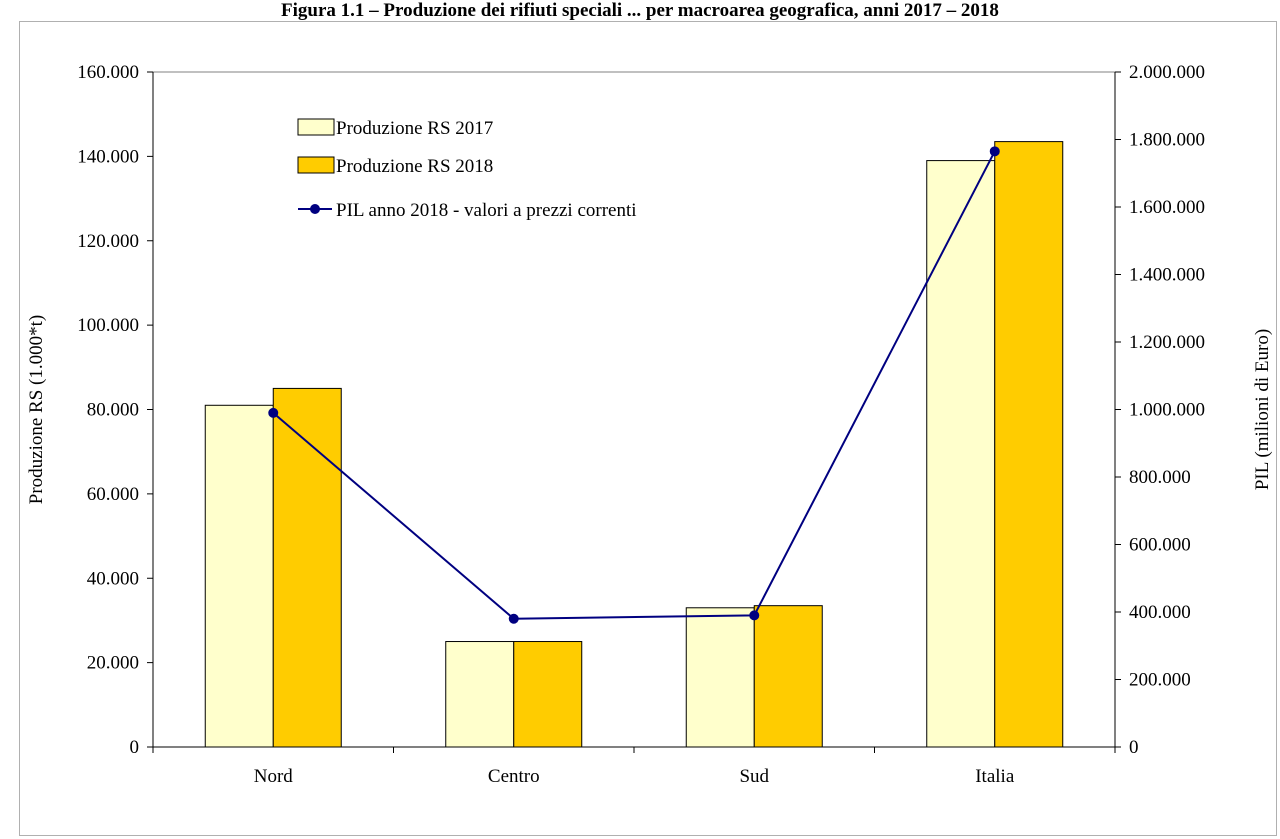 The height and width of the screenshot is (839, 1280). Describe the element at coordinates (315, 209) in the screenshot. I see `legend-marker` at that location.